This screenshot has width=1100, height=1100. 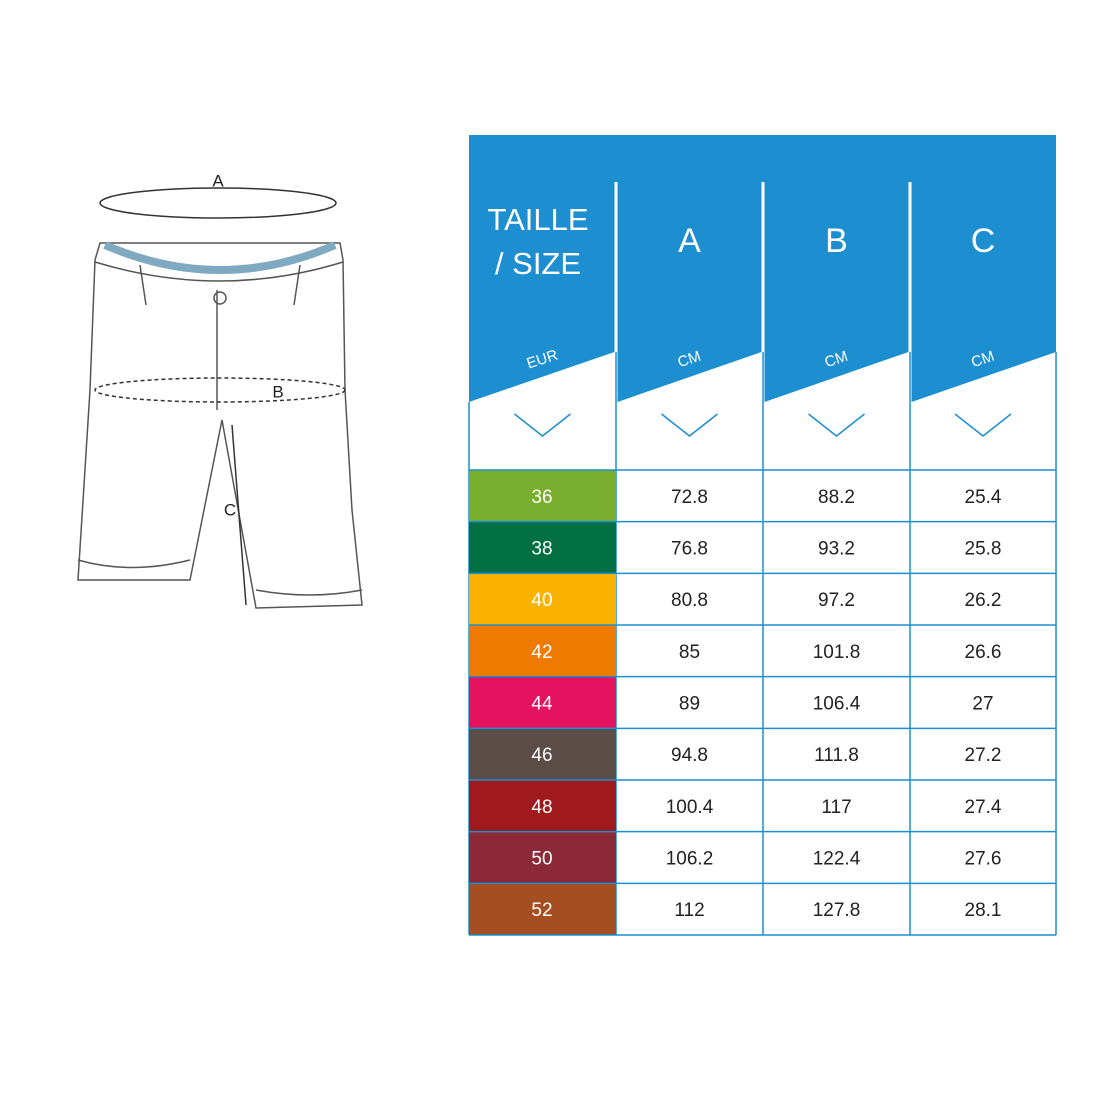 I want to click on diagram-labels: A B C, so click(x=247, y=345).